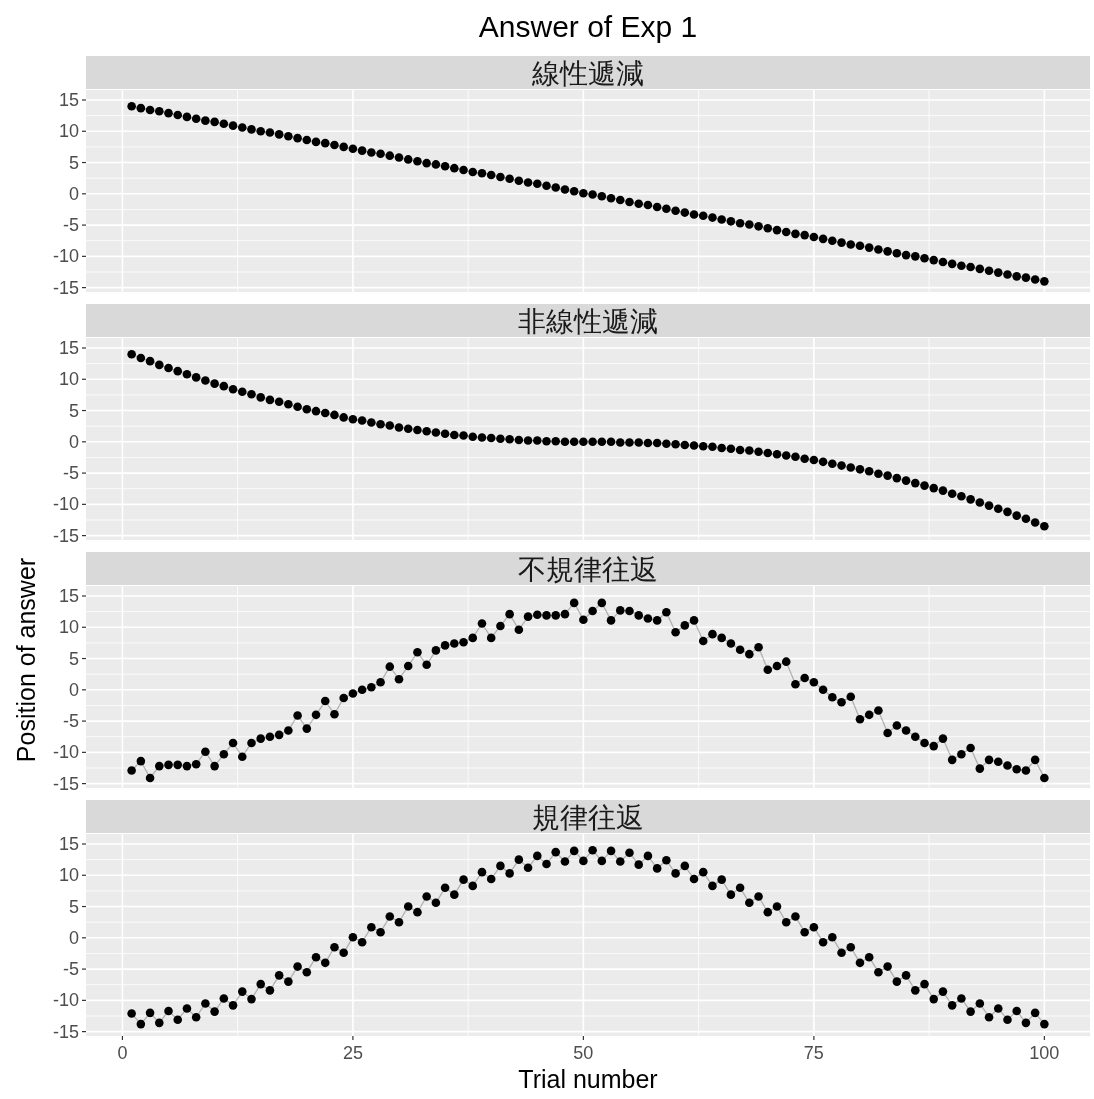 The height and width of the screenshot is (1099, 1094). I want to click on y-axis-title: Position of answer, so click(26, 660).